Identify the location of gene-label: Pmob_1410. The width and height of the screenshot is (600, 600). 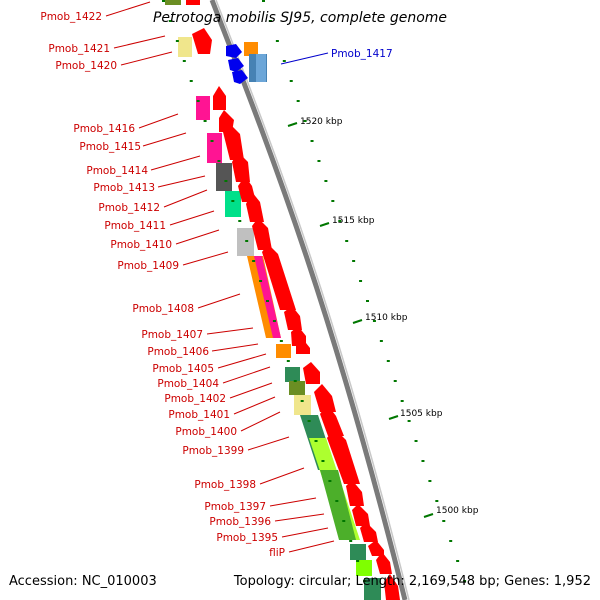
(141, 245).